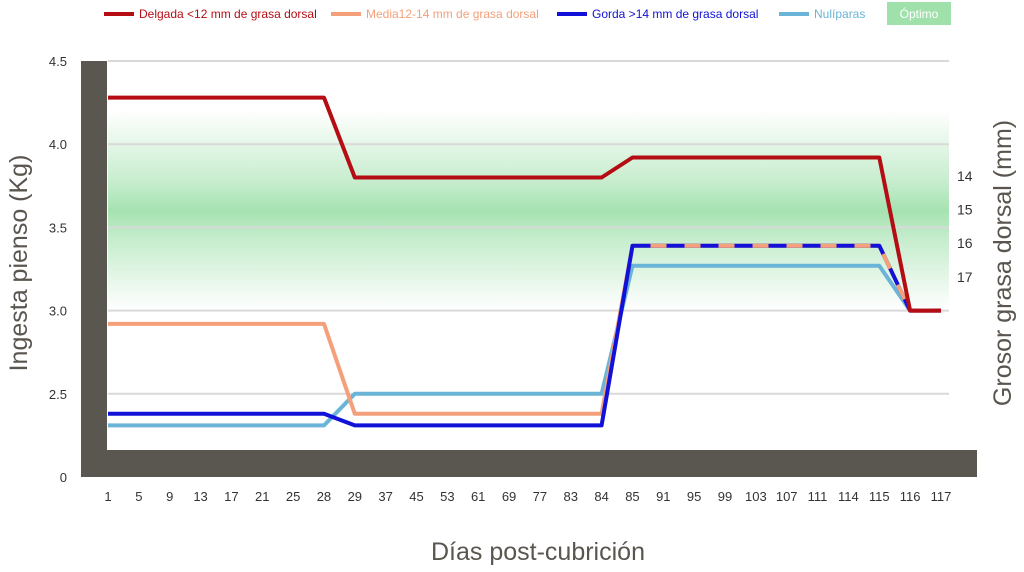  What do you see at coordinates (58, 394) in the screenshot?
I see `y-tick-label: 2.5` at bounding box center [58, 394].